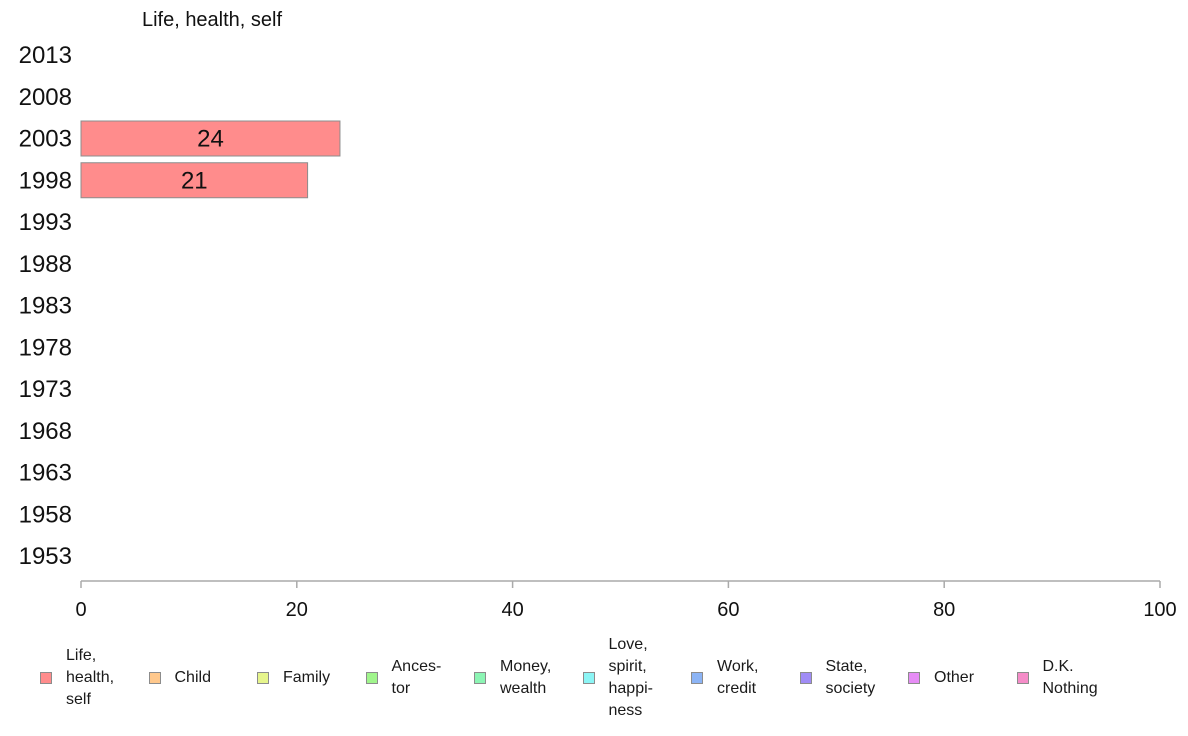 The image size is (1188, 736). I want to click on legend-item: D.K. Nothing, so click(1057, 678).